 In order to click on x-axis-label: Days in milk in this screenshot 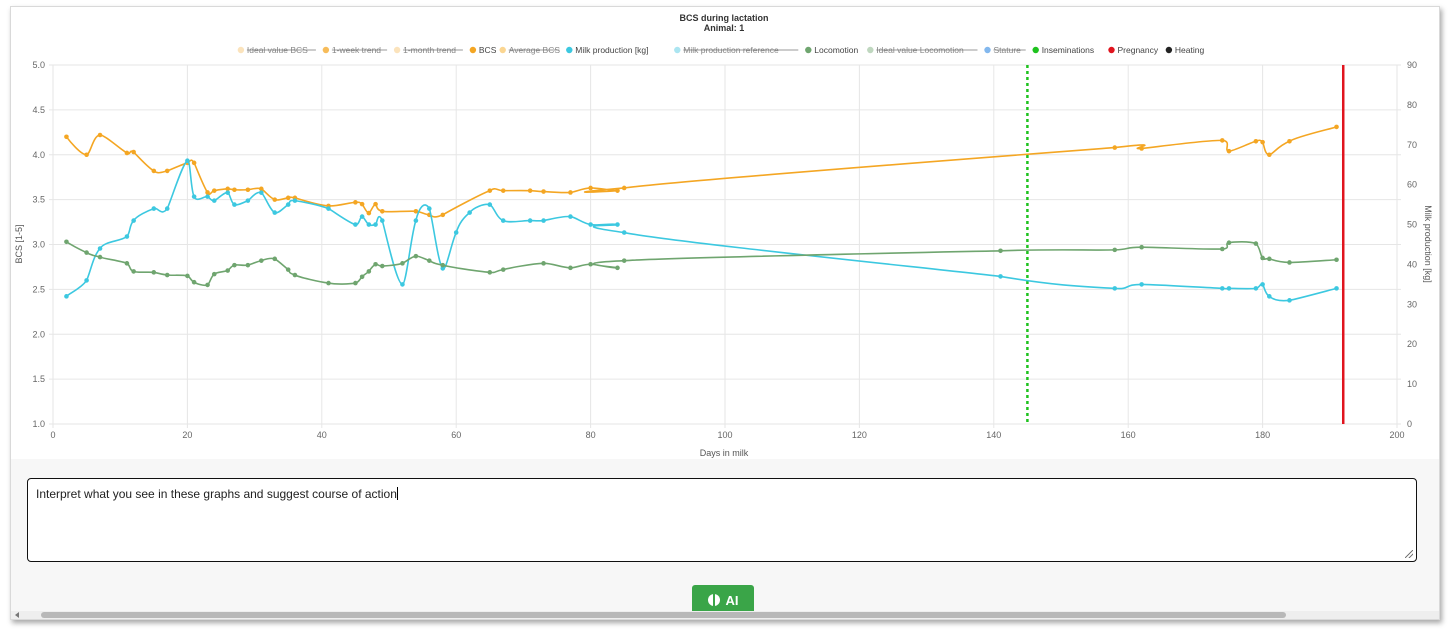, I will do `click(724, 453)`.